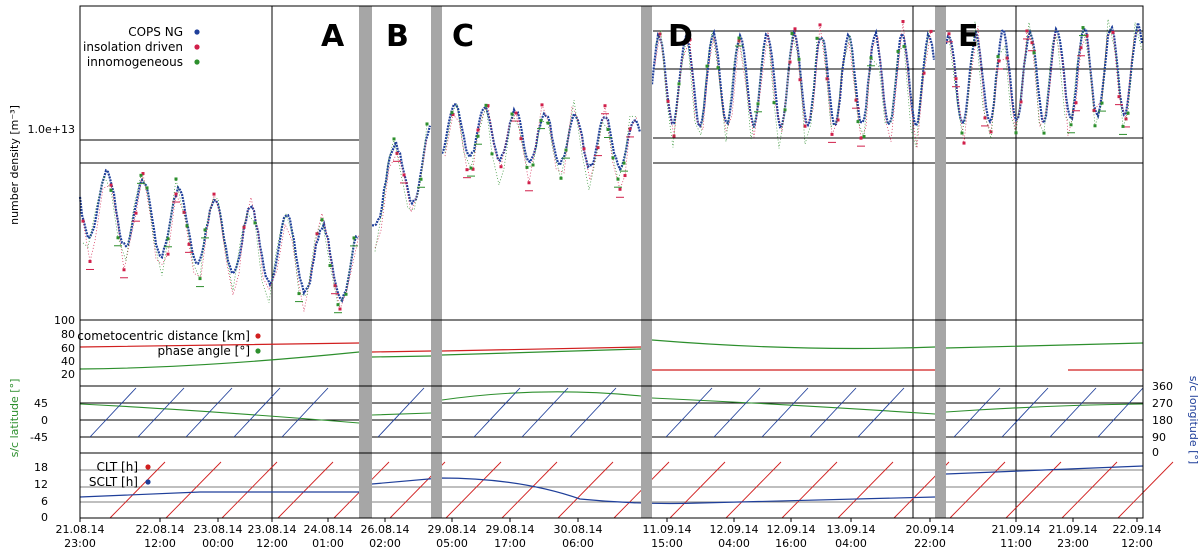 This screenshot has height=551, width=1200. Describe the element at coordinates (218, 240) in the screenshot. I see `innomogeneous-series-segment` at that location.